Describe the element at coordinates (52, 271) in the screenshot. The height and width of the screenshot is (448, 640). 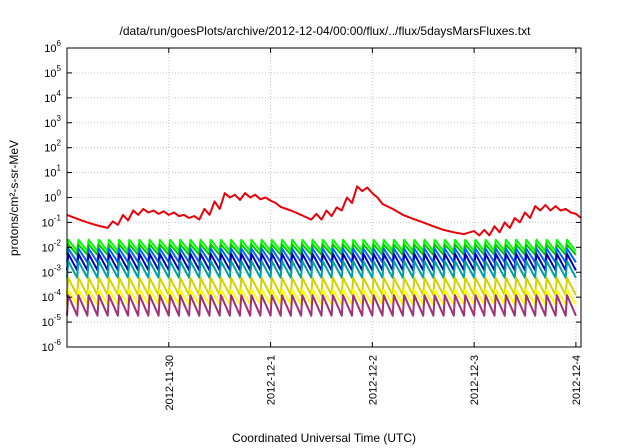
I see `y-tick-label: 10⁻³` at that location.